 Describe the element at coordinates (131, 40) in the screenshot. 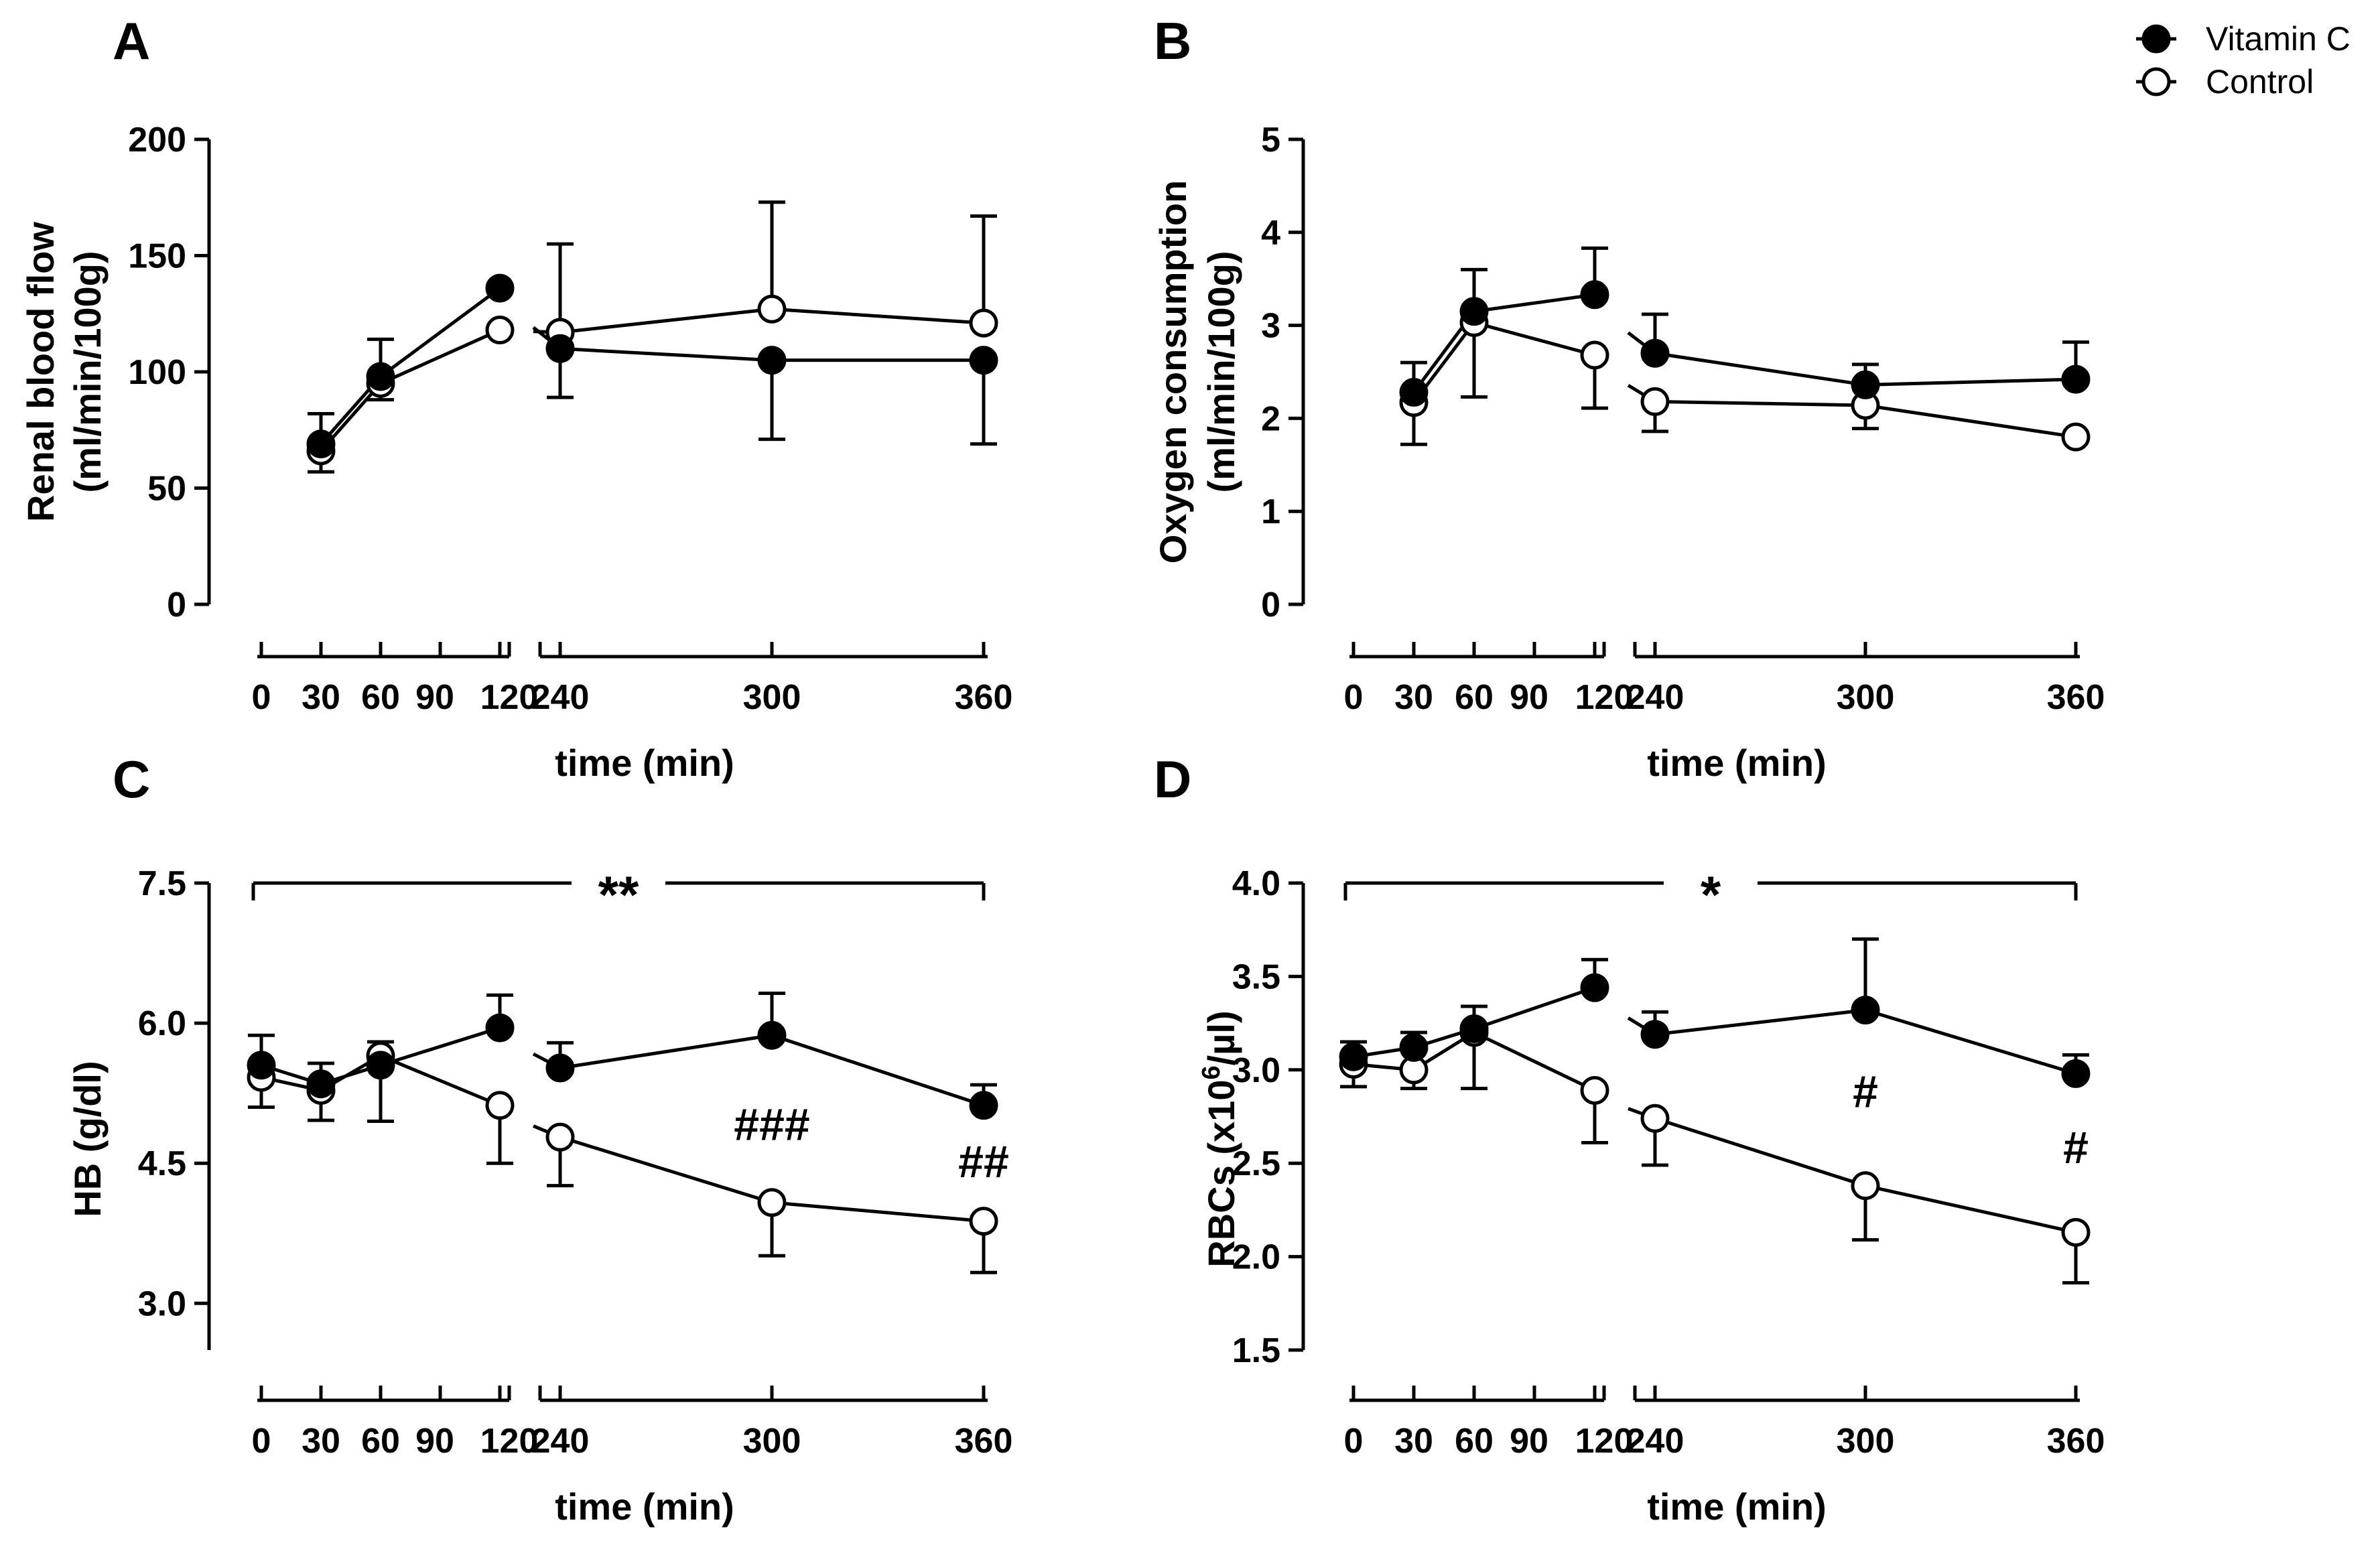

I see `panel-a-letter: A` at that location.